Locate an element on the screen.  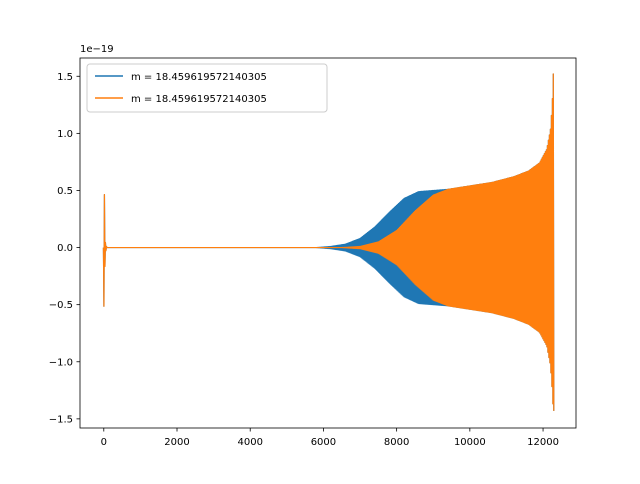
x-axis: 0 2000 4000 6000 8000 10000 12000 is located at coordinates (330, 438).